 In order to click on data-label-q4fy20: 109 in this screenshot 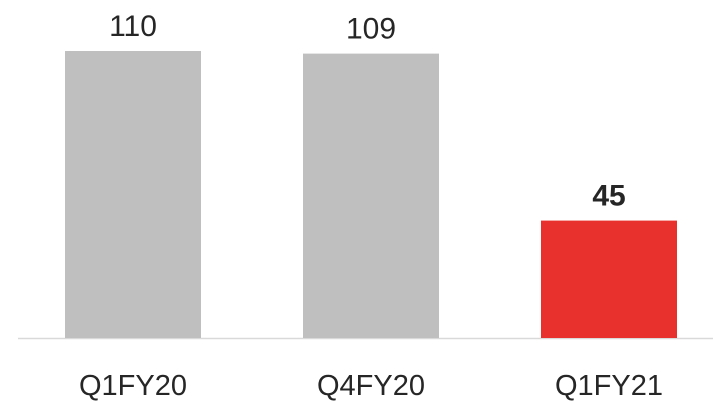, I will do `click(371, 29)`.